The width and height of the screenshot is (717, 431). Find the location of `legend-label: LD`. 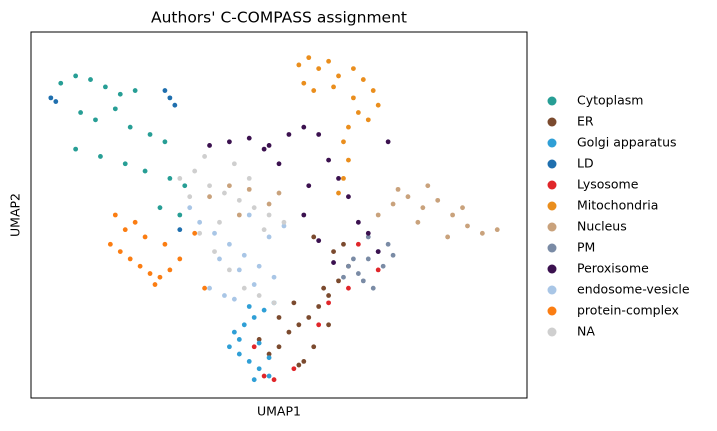

legend-label: LD is located at coordinates (585, 163).